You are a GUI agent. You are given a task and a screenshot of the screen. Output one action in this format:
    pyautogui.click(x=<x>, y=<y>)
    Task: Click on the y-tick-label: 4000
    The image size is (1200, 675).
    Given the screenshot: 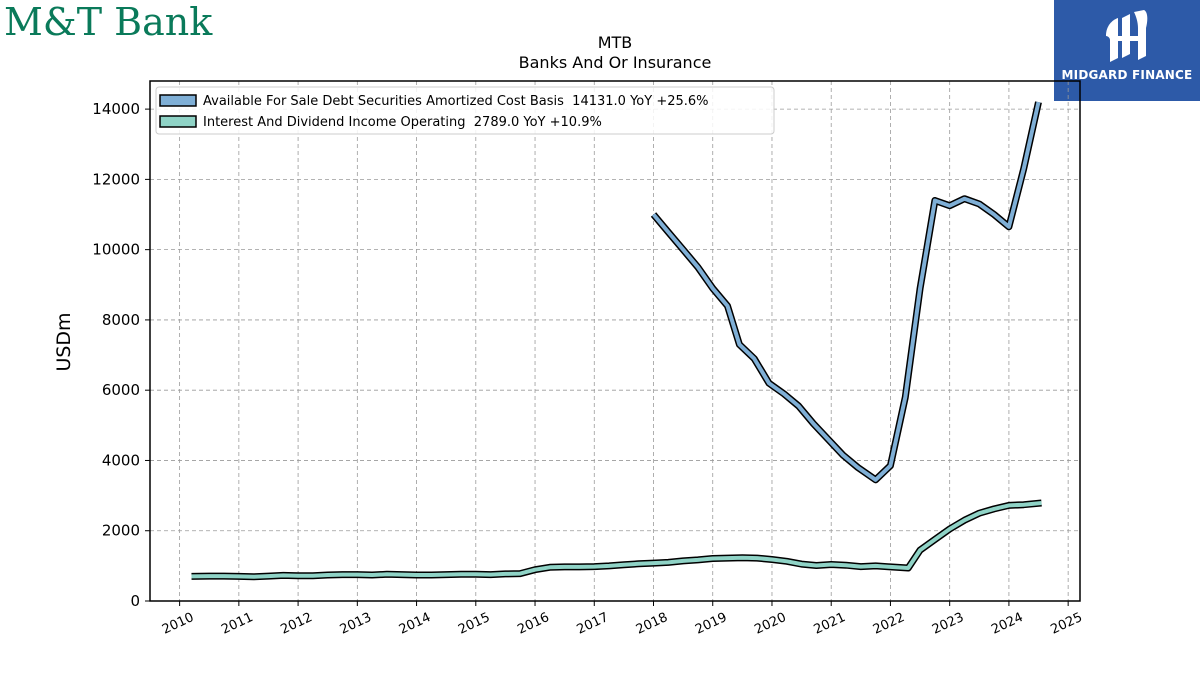 What is the action you would take?
    pyautogui.click(x=121, y=460)
    